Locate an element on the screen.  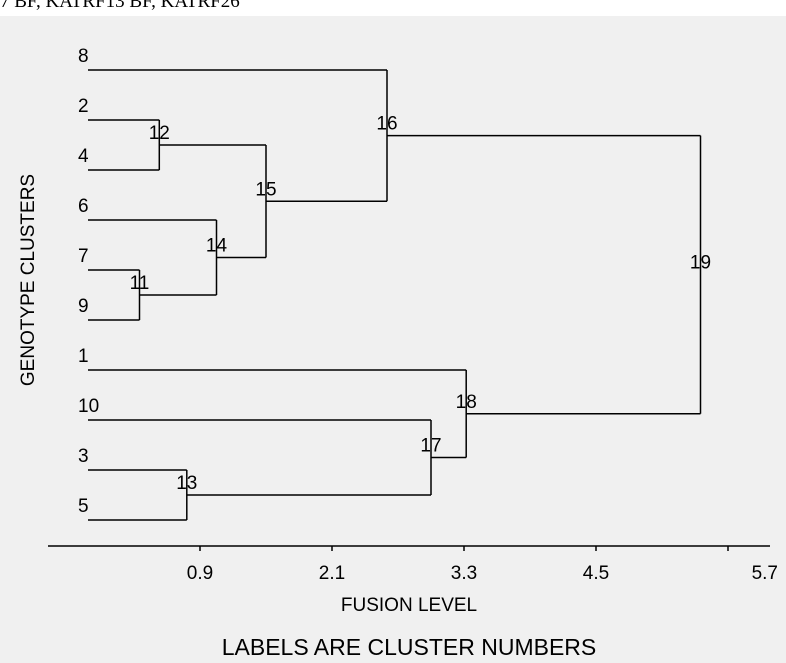
x-tick-label-2: 3.3 is located at coordinates (464, 573).